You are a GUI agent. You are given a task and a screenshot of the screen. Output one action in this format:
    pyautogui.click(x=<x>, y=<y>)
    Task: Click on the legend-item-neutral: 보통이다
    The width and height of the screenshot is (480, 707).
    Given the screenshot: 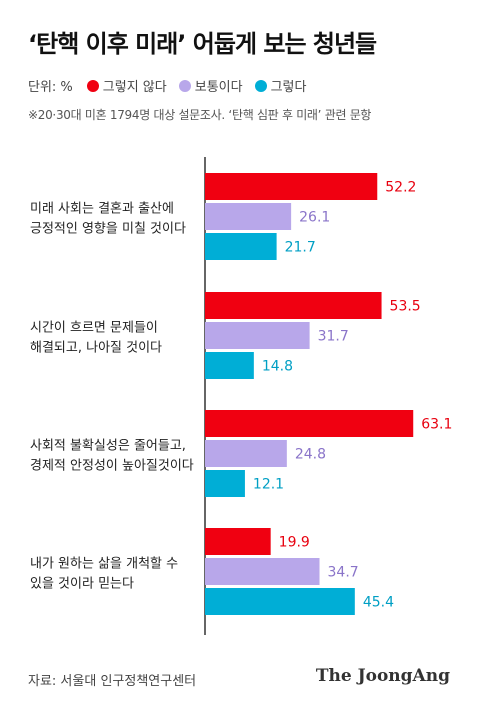 What is the action you would take?
    pyautogui.click(x=210, y=85)
    